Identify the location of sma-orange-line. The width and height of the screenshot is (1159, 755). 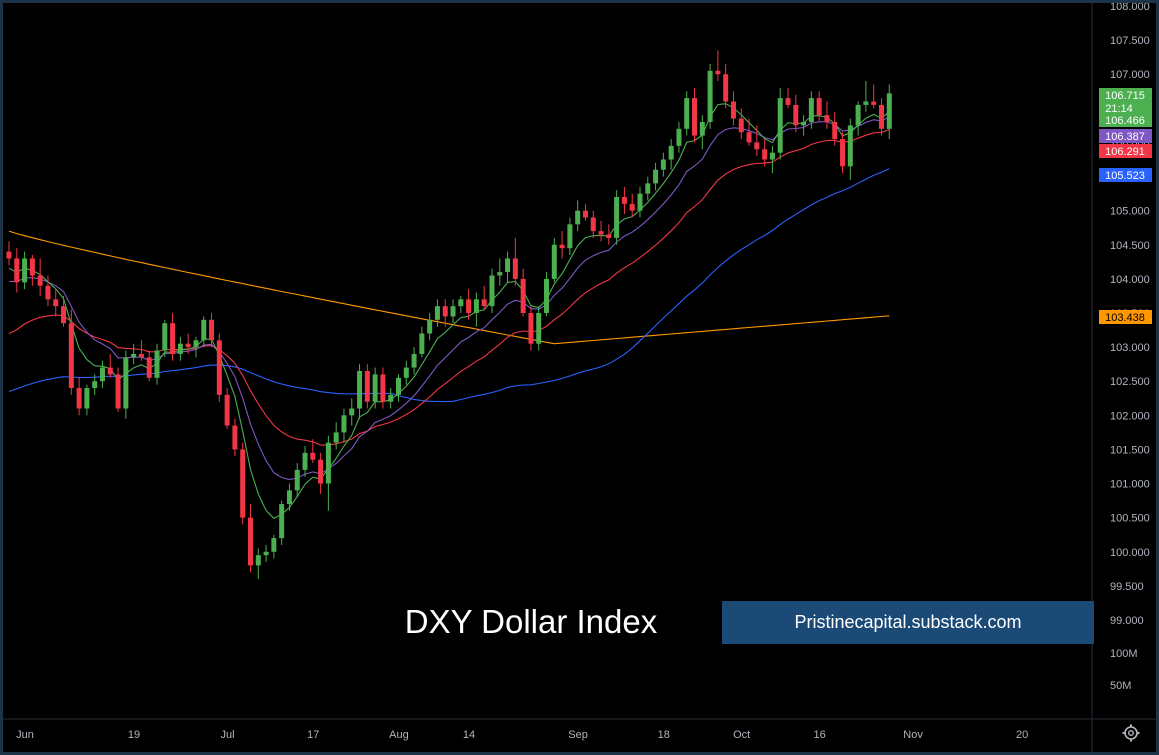
(449, 287).